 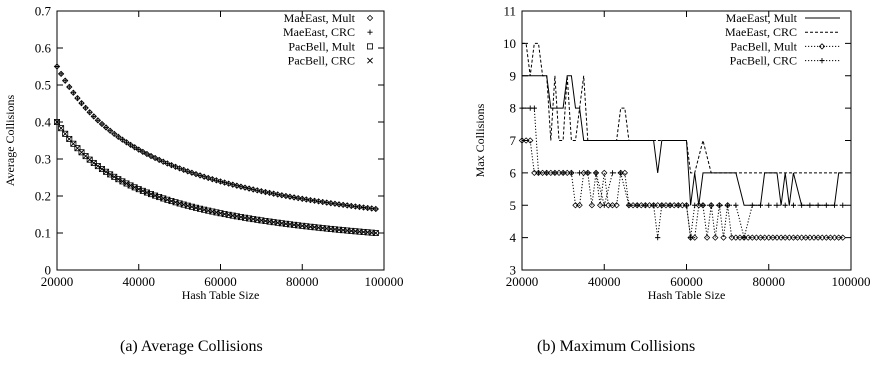 I want to click on y-tick-label: 4, so click(x=513, y=237).